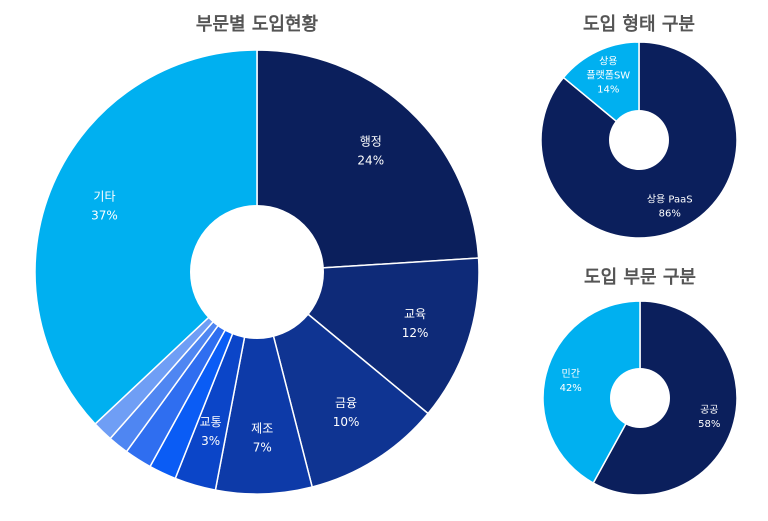  What do you see at coordinates (709, 410) in the screenshot?
I see `slice-label: 공공` at bounding box center [709, 410].